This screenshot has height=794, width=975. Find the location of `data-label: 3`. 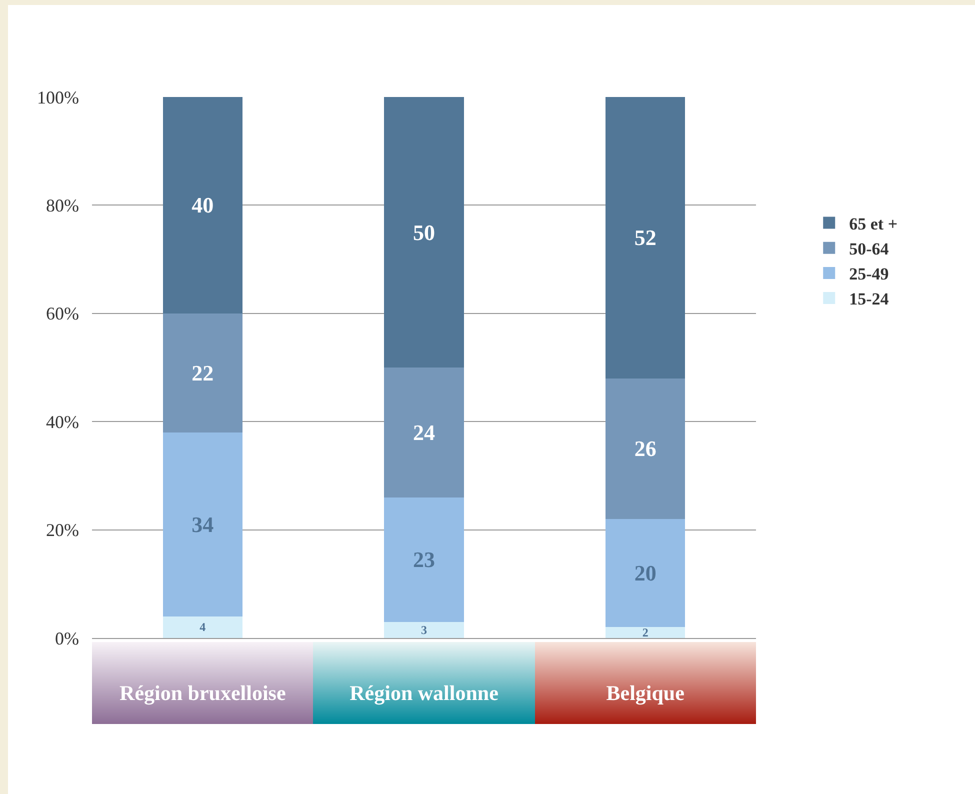

data-label: 3 is located at coordinates (424, 629).